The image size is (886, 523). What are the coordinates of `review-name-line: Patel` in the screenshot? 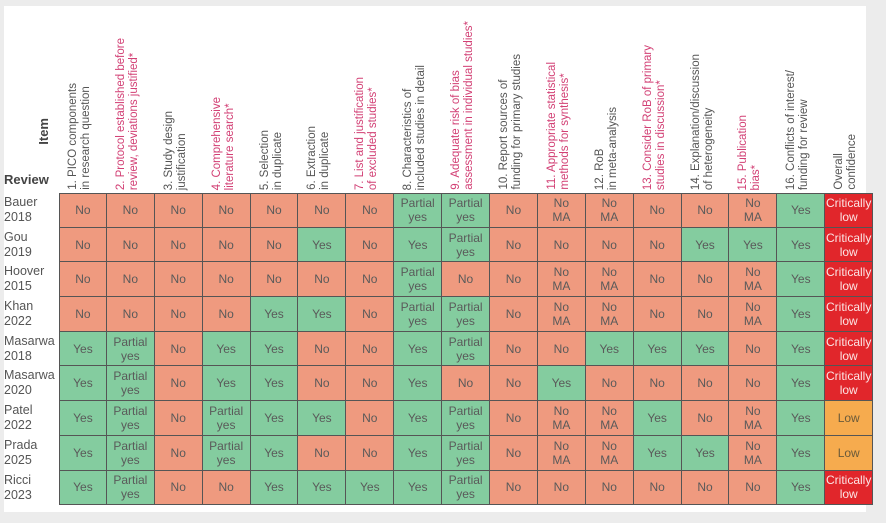 It's located at (18, 410).